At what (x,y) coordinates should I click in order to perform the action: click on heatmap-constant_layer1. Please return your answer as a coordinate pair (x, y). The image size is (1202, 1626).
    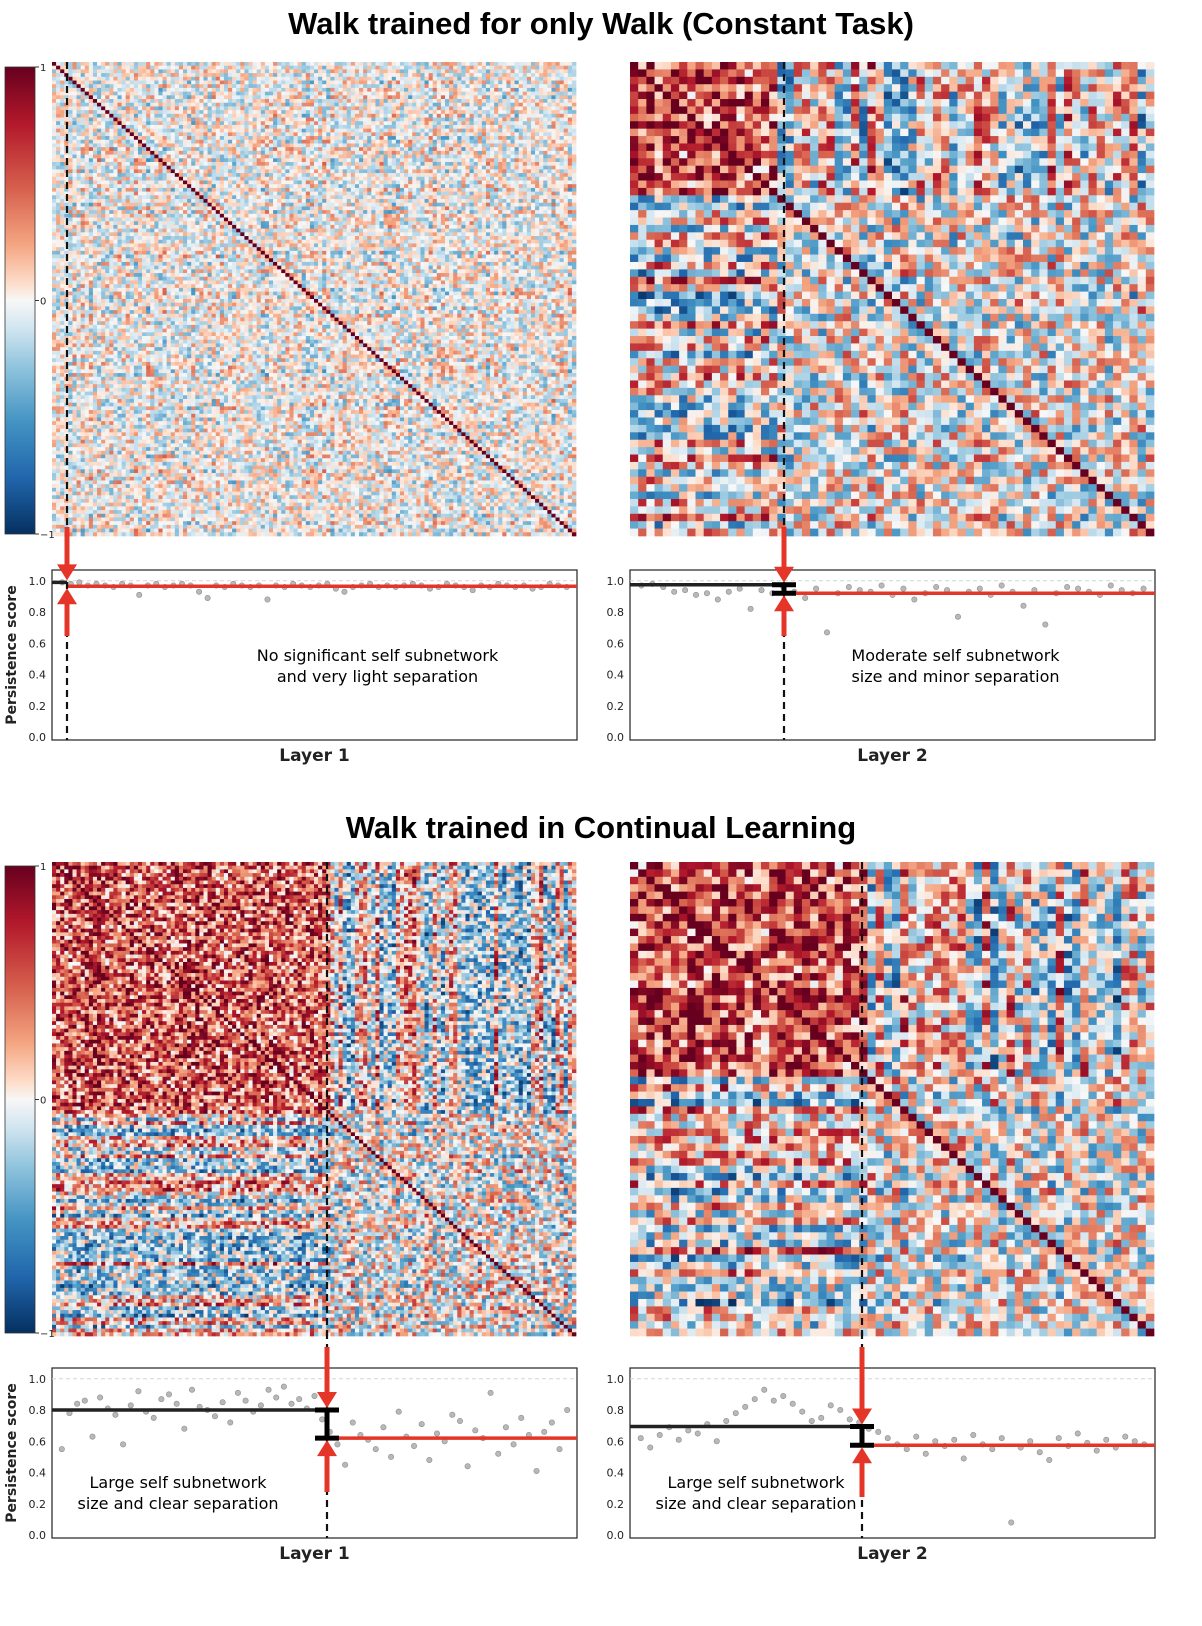
    Looking at the image, I should click on (314, 299).